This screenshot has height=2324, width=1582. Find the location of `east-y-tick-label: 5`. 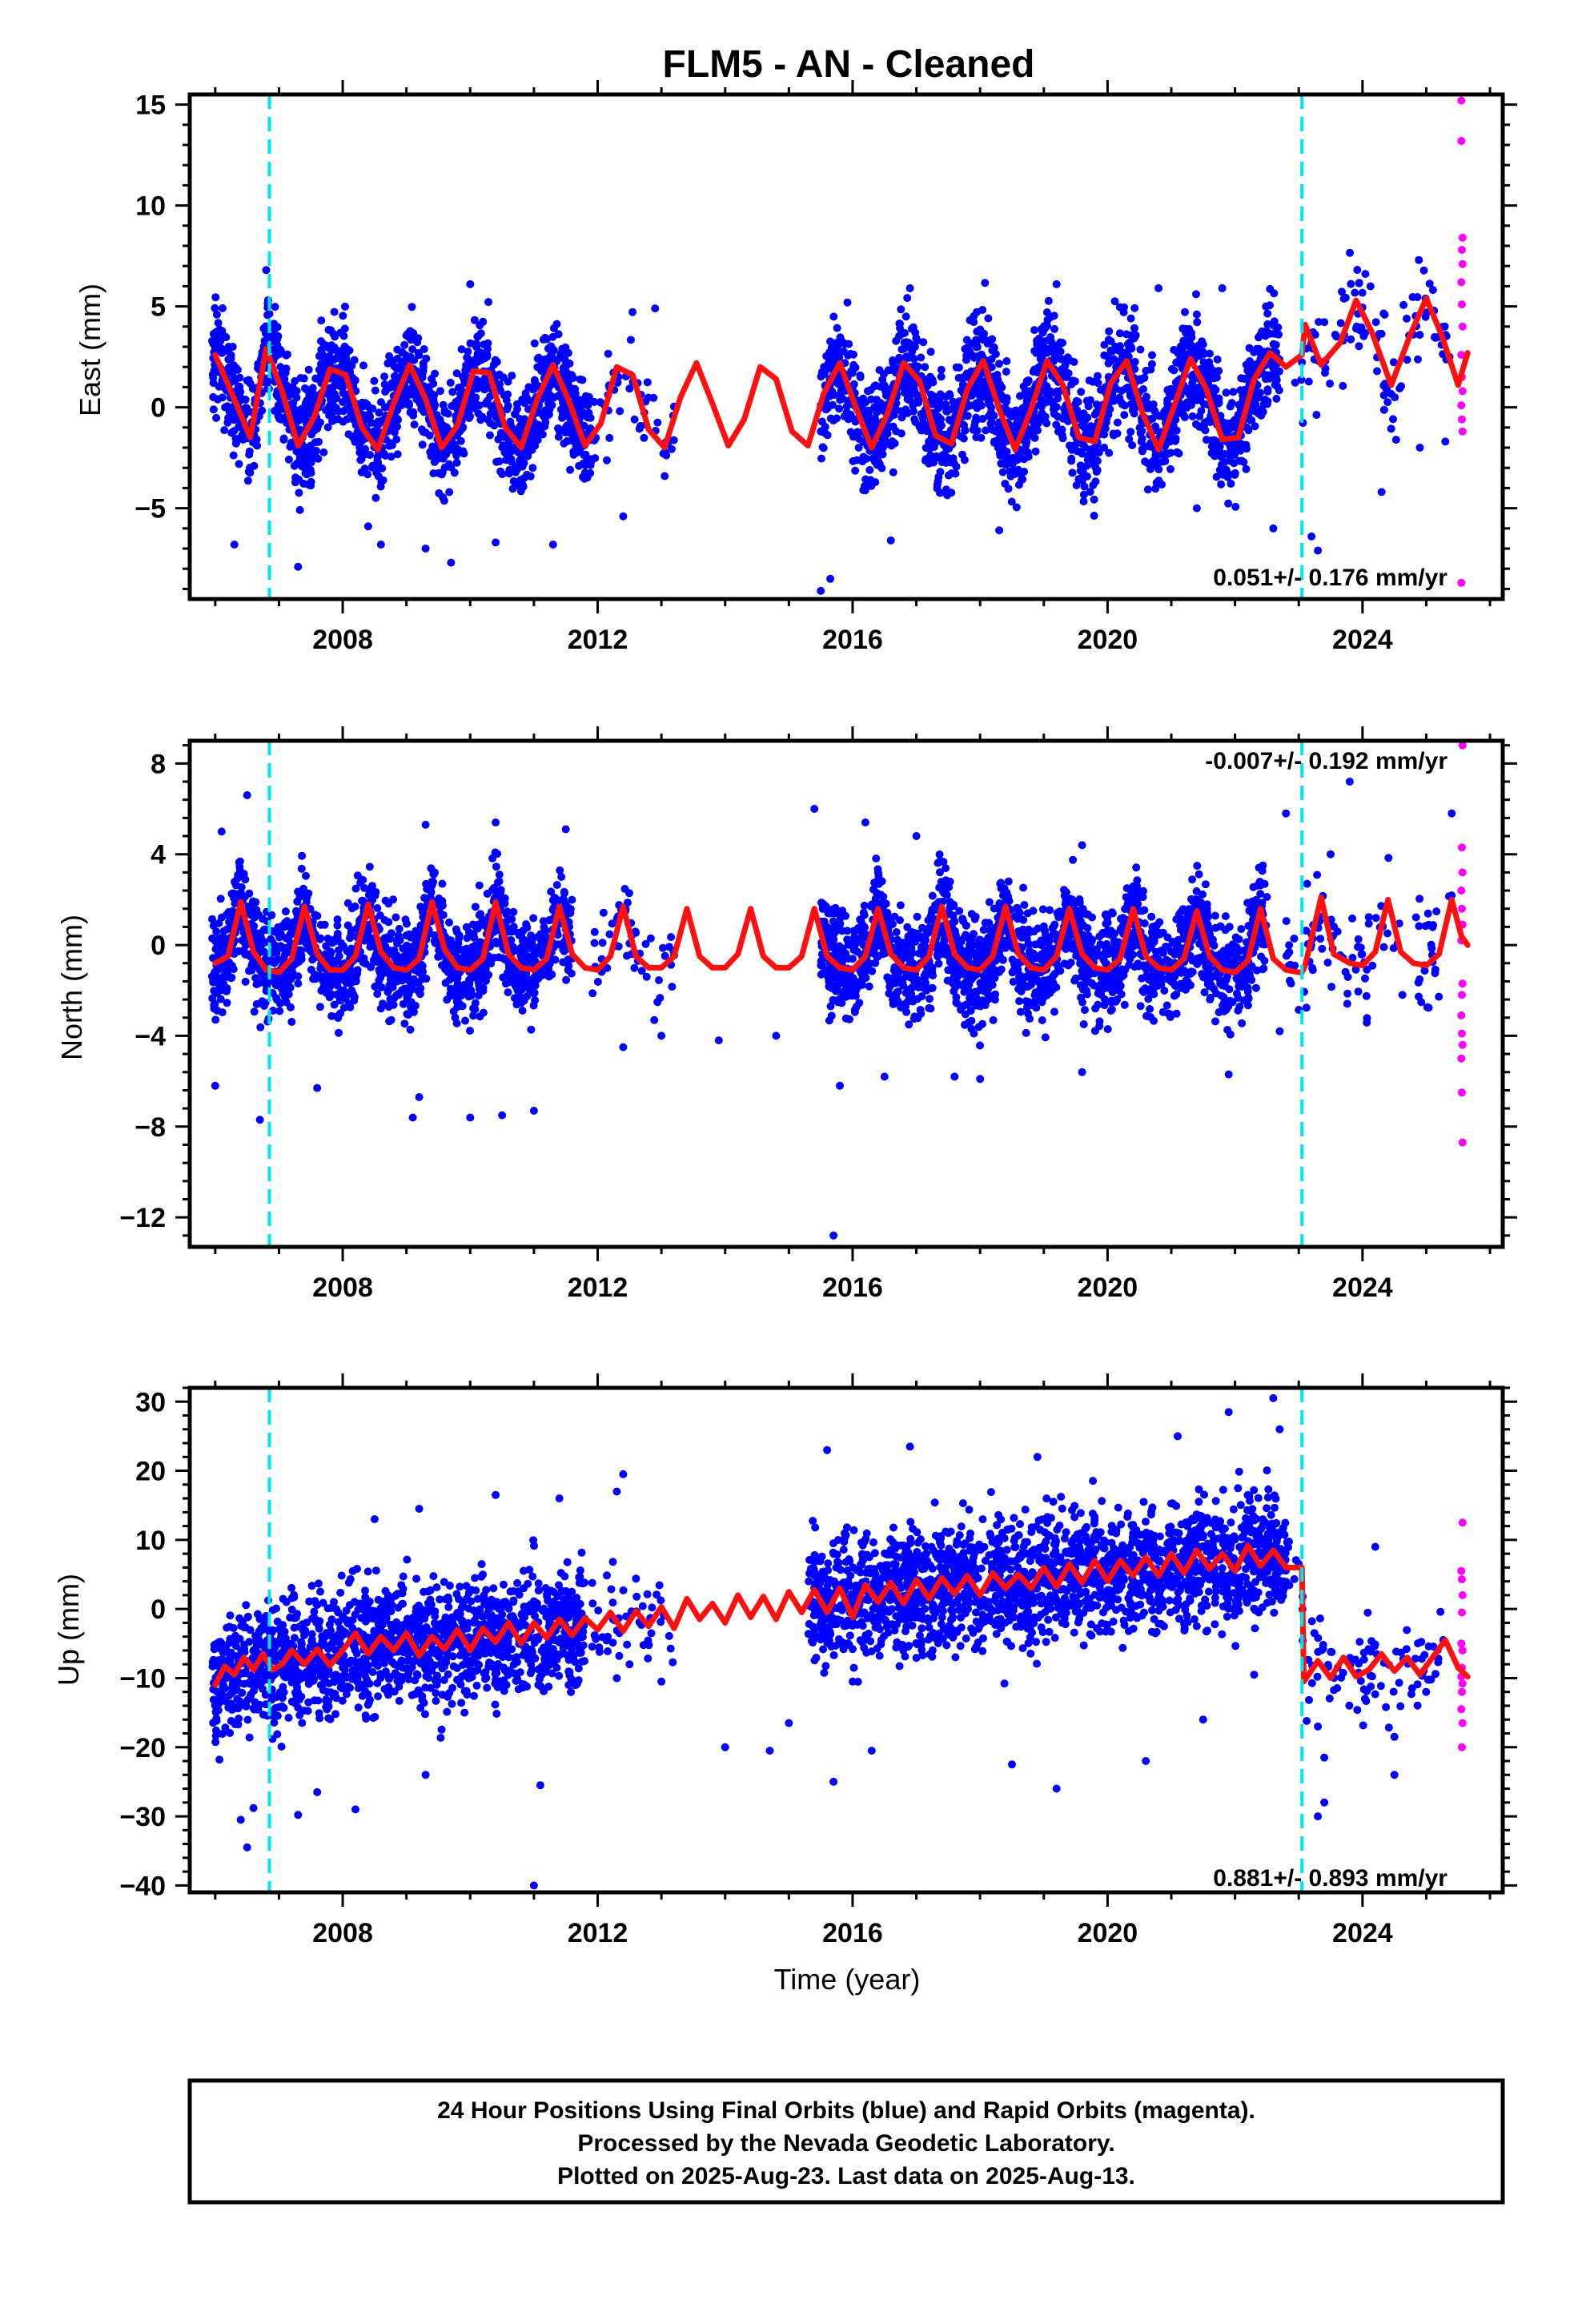

east-y-tick-label: 5 is located at coordinates (158, 307).